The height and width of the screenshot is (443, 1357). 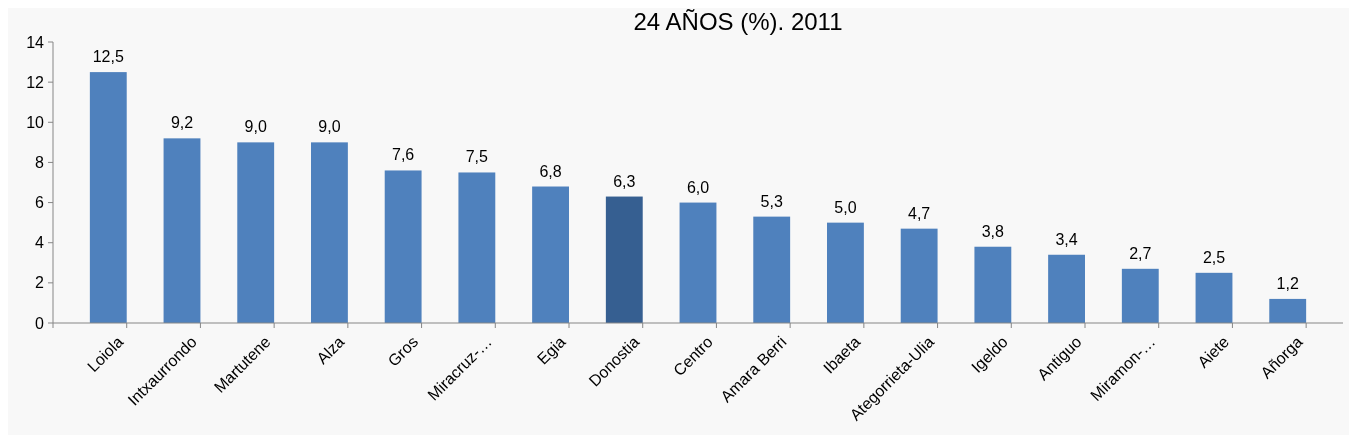 What do you see at coordinates (845, 207) in the screenshot?
I see `data-label: 5,0` at bounding box center [845, 207].